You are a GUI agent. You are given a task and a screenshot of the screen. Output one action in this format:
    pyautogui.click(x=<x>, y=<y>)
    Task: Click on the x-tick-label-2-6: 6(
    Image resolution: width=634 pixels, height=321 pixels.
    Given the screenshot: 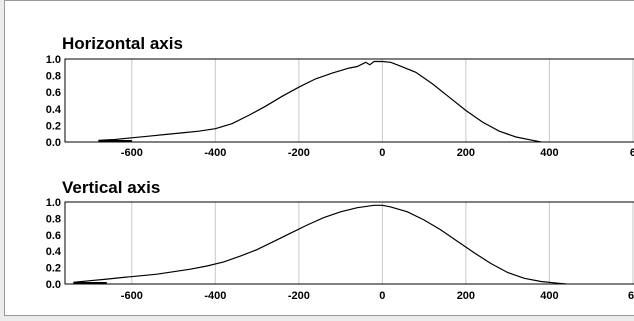 What is the action you would take?
    pyautogui.click(x=631, y=296)
    